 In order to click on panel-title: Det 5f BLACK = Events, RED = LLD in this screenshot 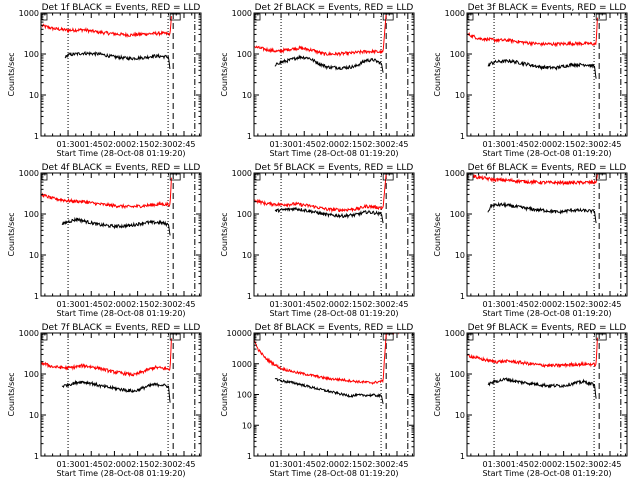, I will do `click(334, 168)`.